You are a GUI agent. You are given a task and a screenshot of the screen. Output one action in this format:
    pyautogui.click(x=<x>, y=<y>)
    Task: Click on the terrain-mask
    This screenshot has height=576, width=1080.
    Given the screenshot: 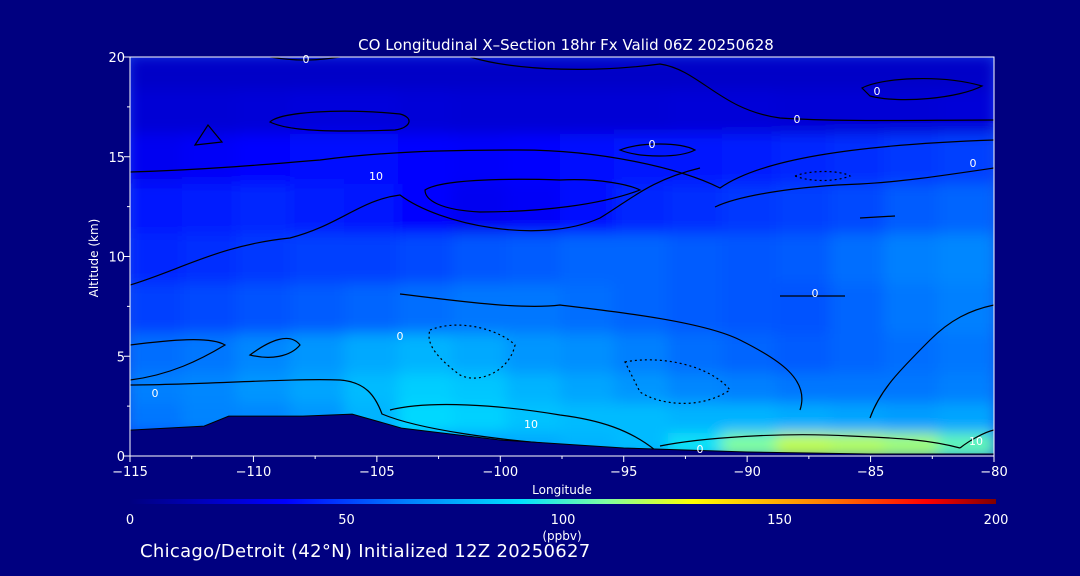 What is the action you would take?
    pyautogui.click(x=562, y=434)
    